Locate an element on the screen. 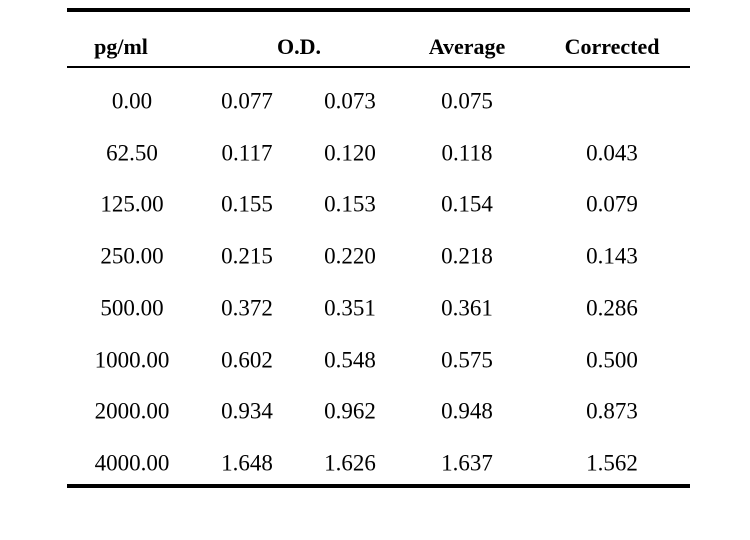  header-od: O.D. is located at coordinates (299, 46).